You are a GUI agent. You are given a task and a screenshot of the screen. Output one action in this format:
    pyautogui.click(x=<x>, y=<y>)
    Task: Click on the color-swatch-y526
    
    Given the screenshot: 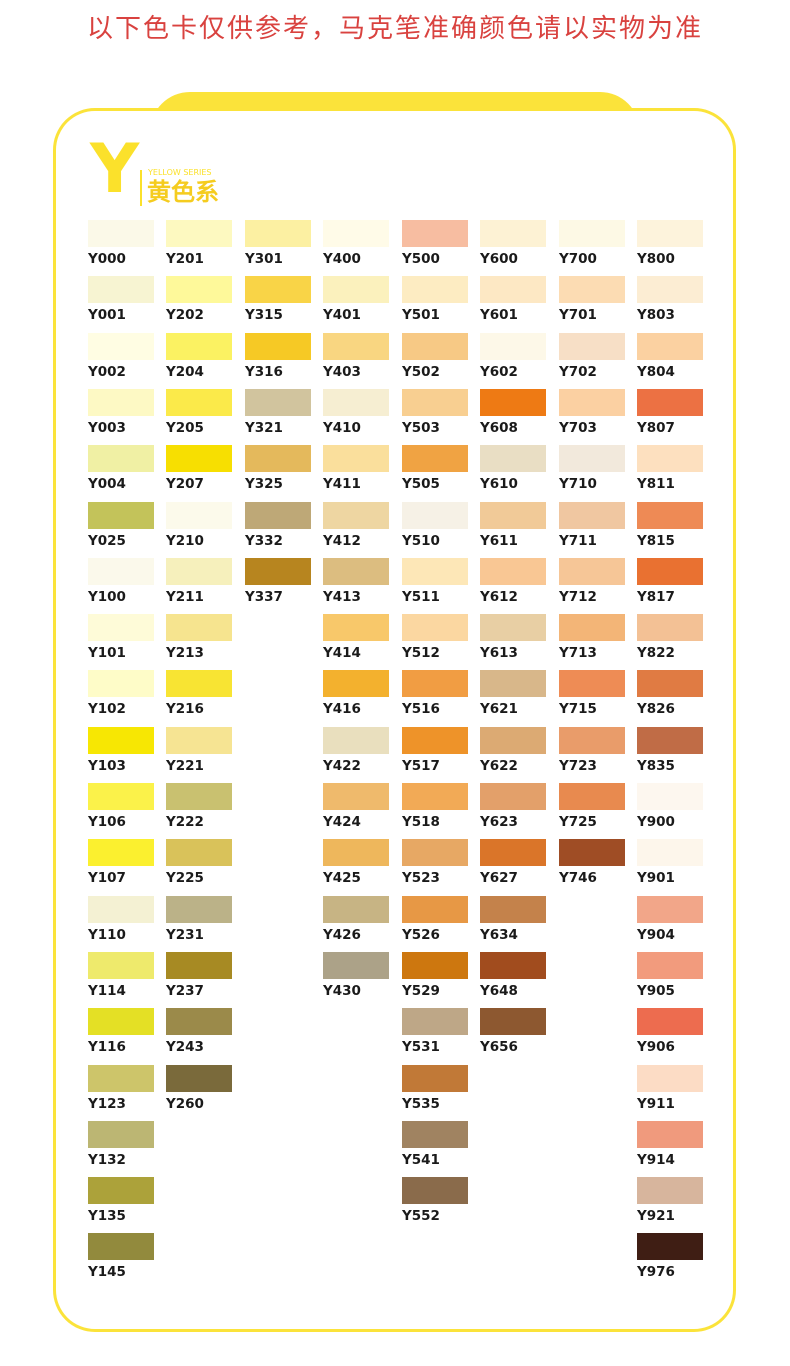 What is the action you would take?
    pyautogui.click(x=435, y=909)
    